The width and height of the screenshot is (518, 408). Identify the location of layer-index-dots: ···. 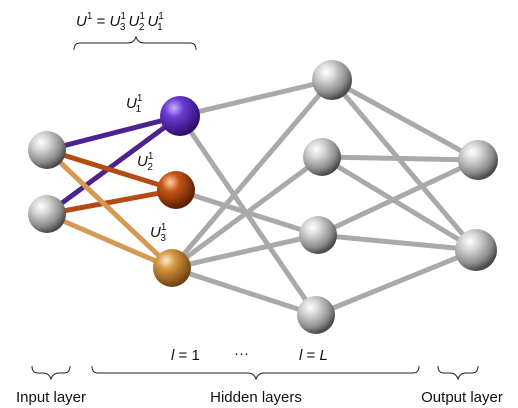
(241, 353).